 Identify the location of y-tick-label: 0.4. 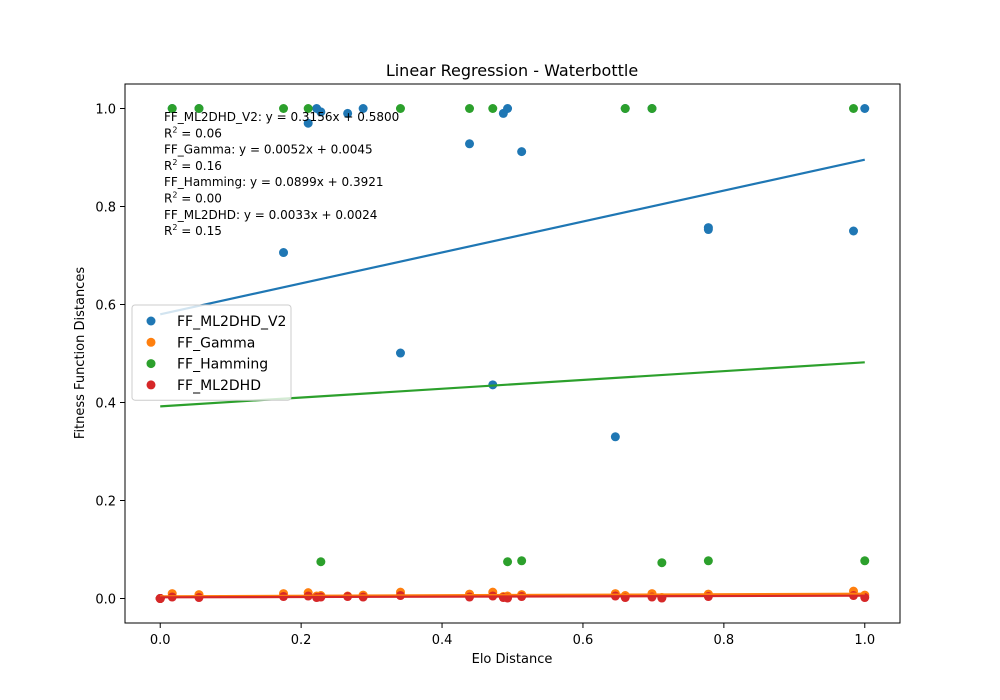
(105, 404).